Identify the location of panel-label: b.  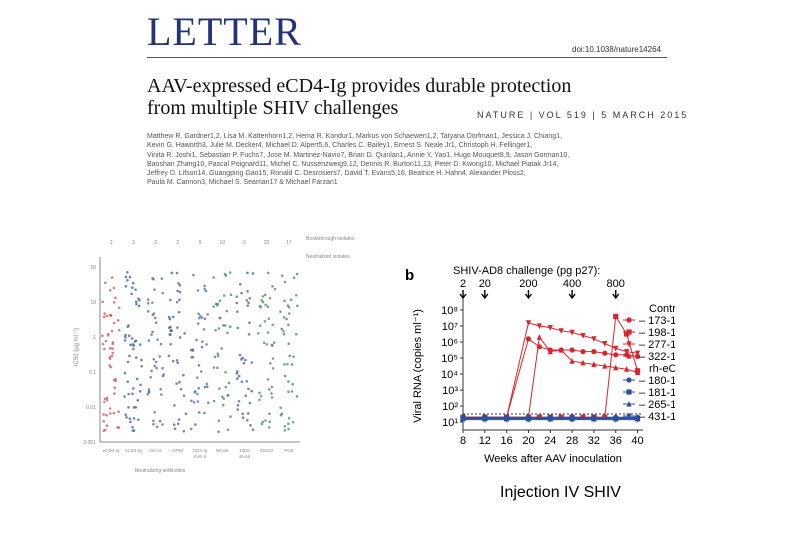
(409, 275).